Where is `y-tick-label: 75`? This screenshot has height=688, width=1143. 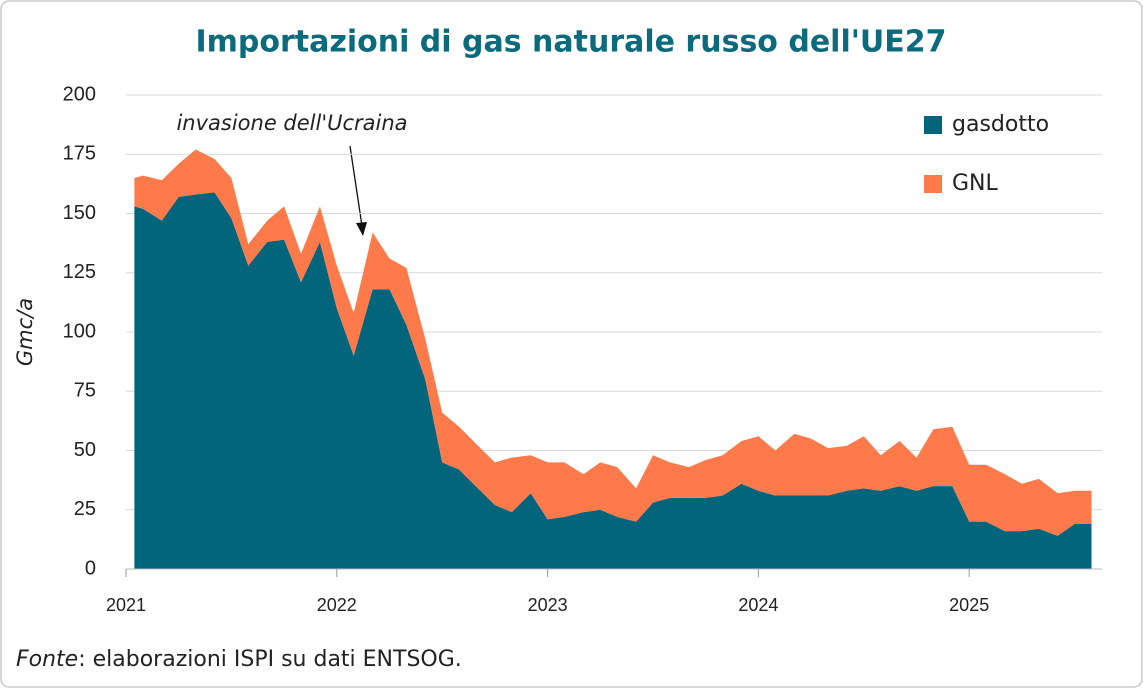 y-tick-label: 75 is located at coordinates (85, 391).